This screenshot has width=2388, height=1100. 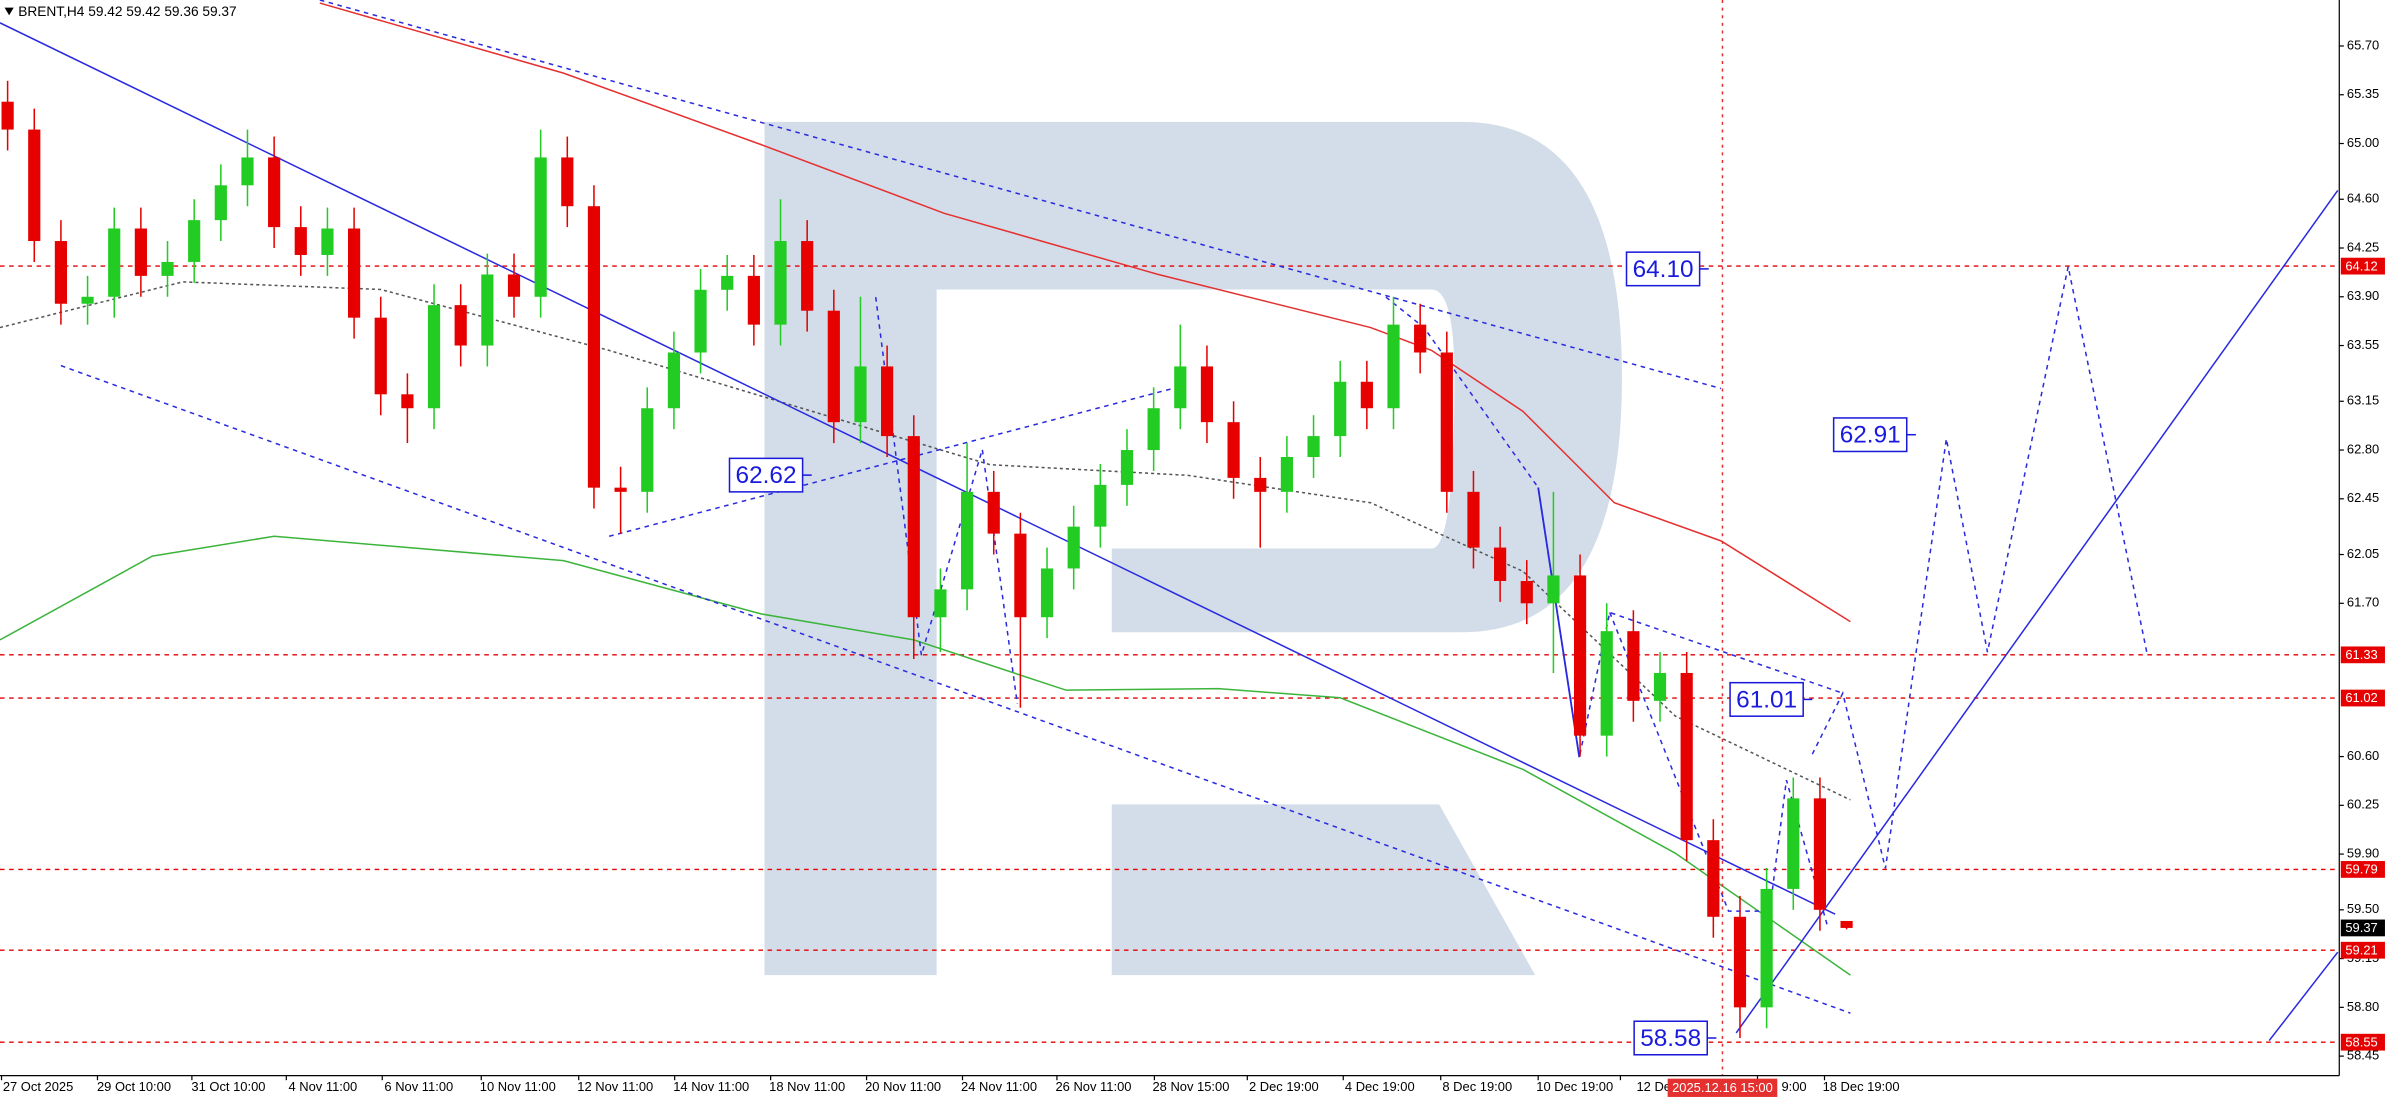 I want to click on x-tick-label: 24 Nov 11:00, so click(x=999, y=1086).